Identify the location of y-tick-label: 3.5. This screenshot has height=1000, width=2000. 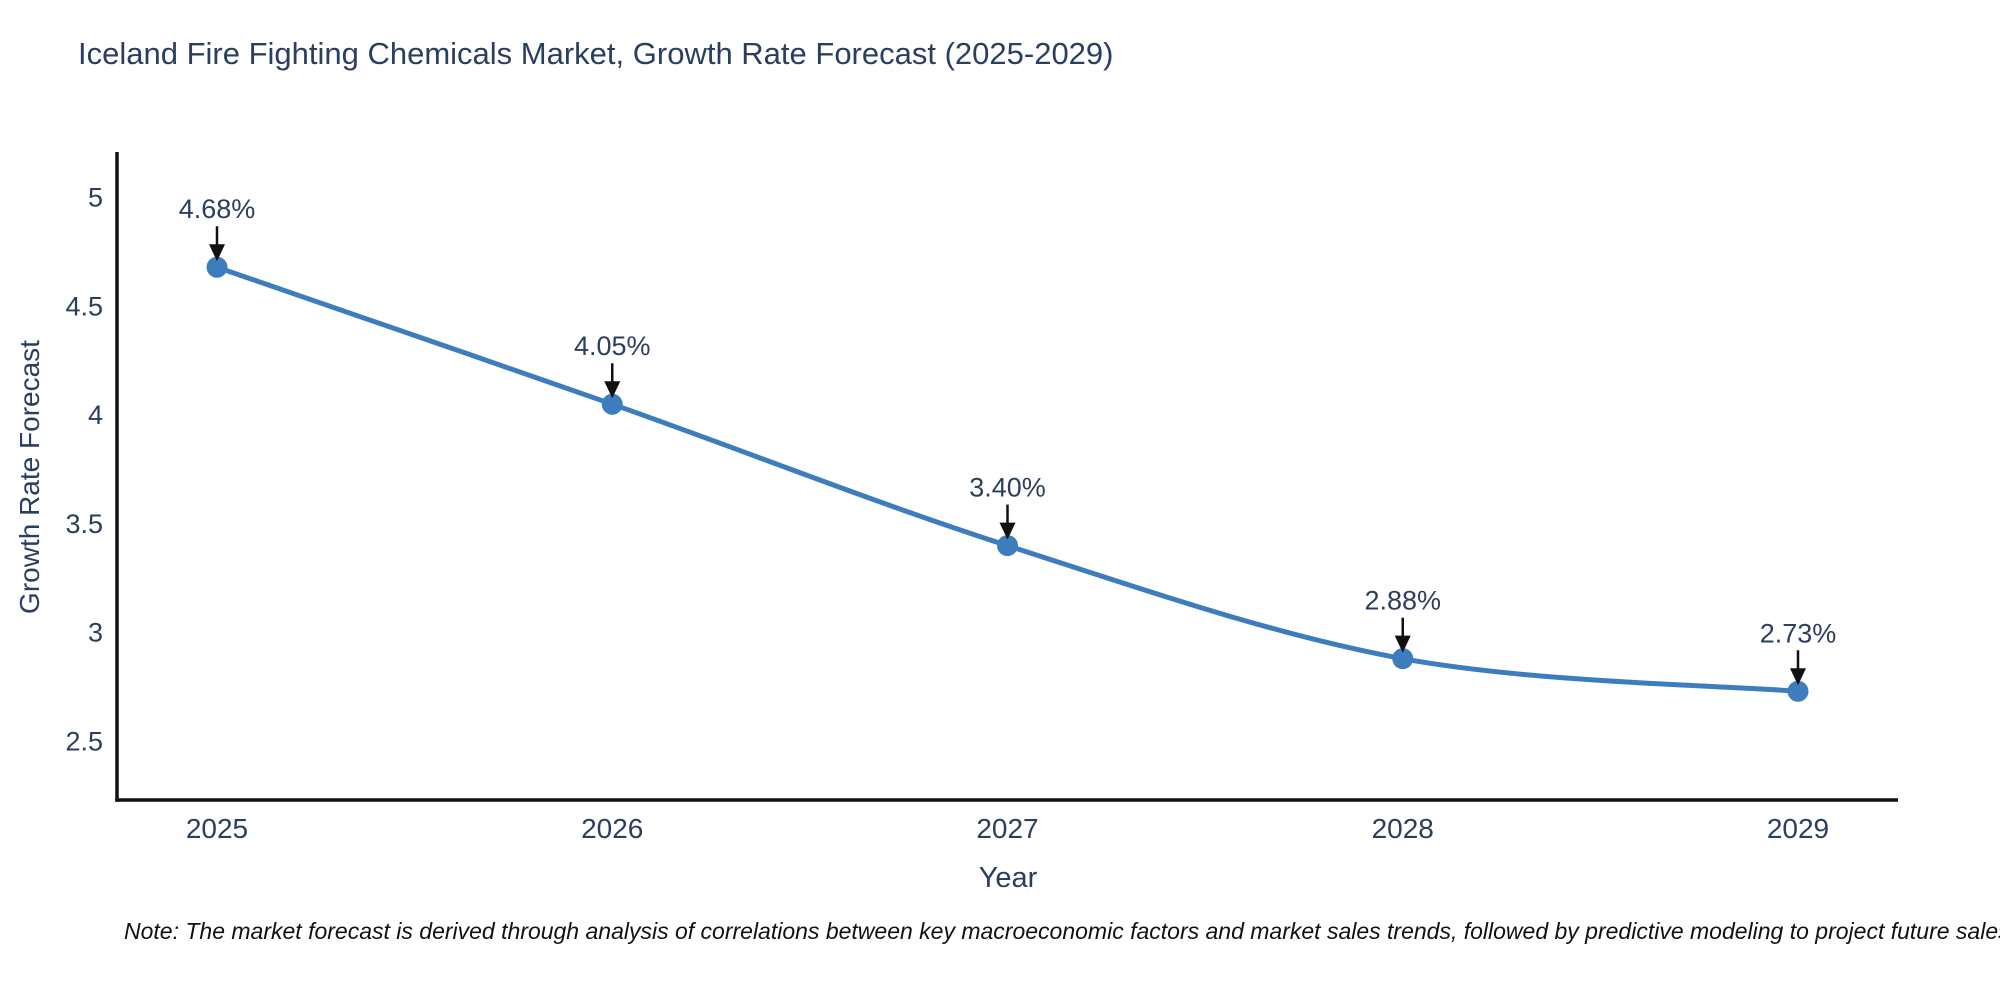
(84, 524).